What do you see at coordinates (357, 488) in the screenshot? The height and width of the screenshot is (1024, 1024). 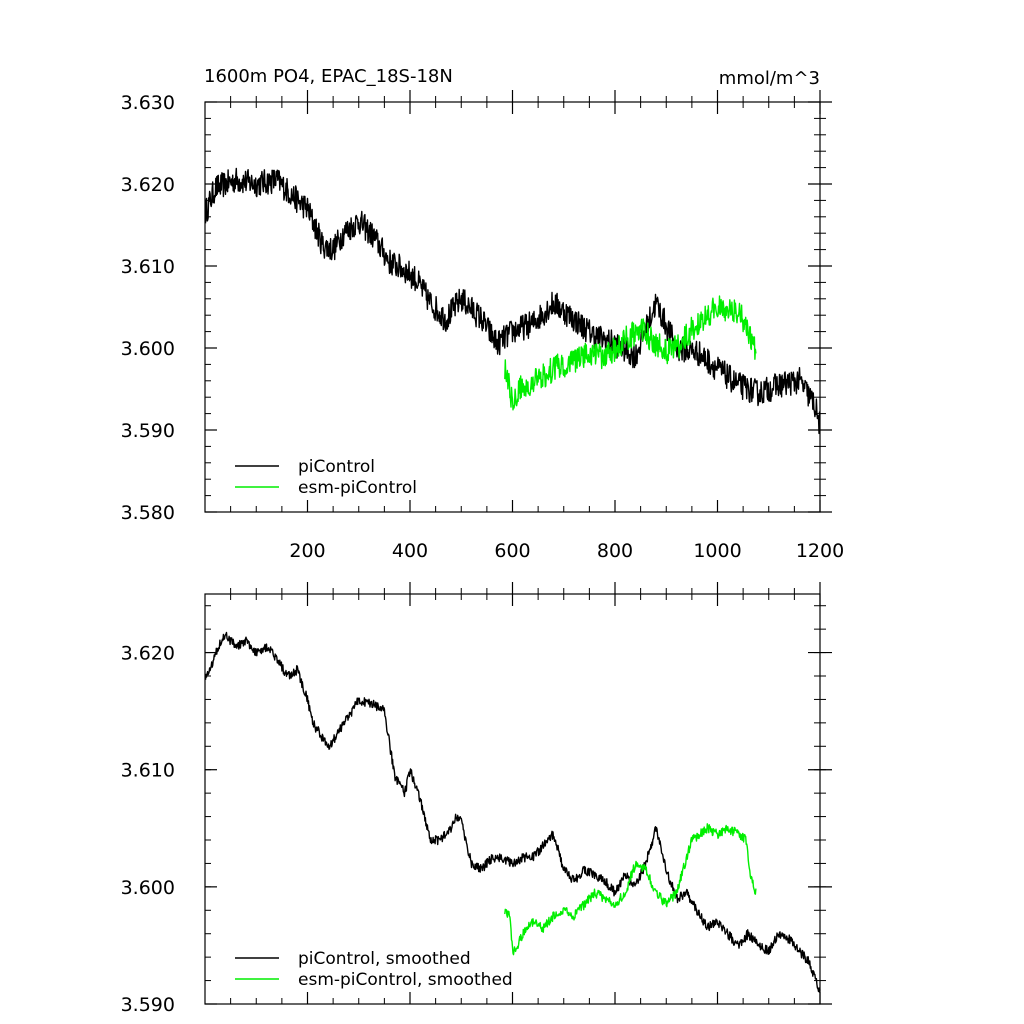 I see `legend-label: esm-piControl` at bounding box center [357, 488].